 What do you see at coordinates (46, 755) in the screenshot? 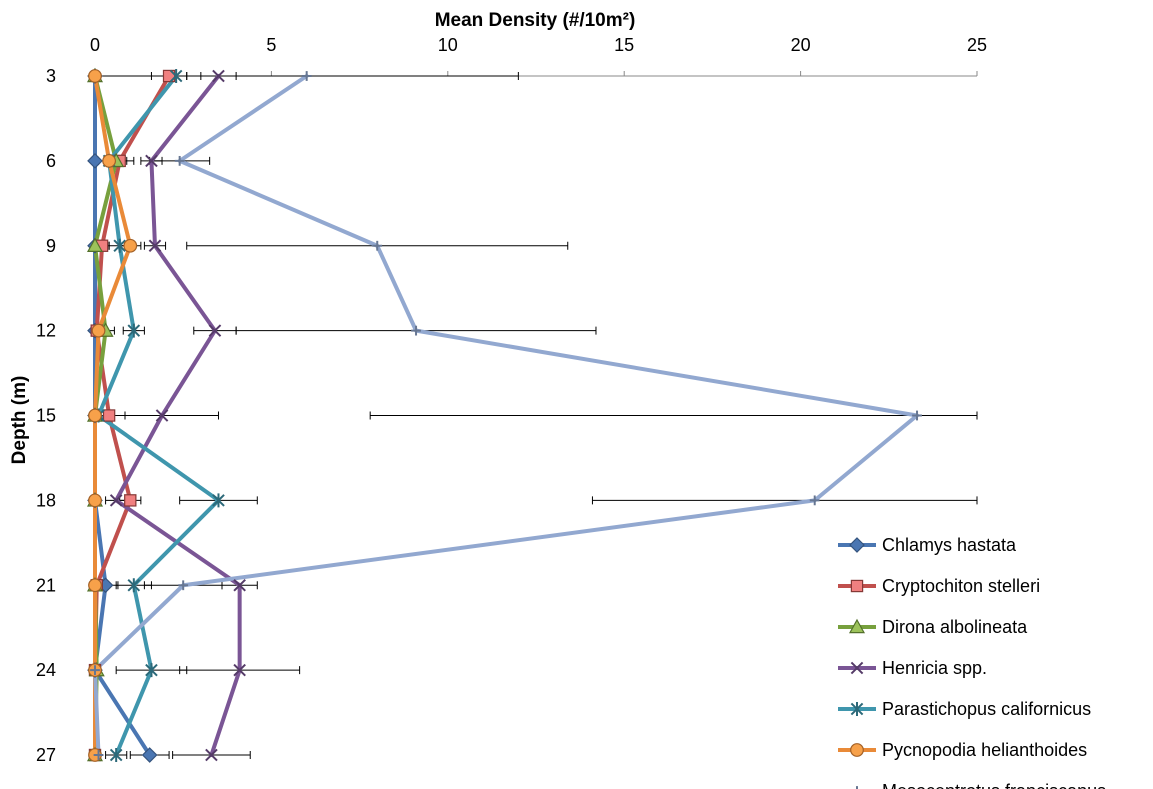
I see `y-tick-label: 27` at bounding box center [46, 755].